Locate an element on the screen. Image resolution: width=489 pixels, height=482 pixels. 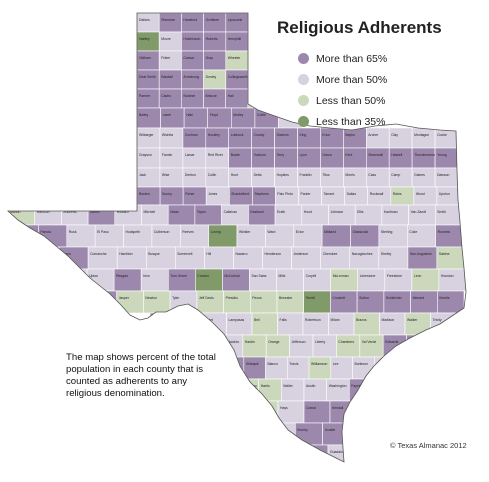
county-nolan is located at coordinates (181, 215).